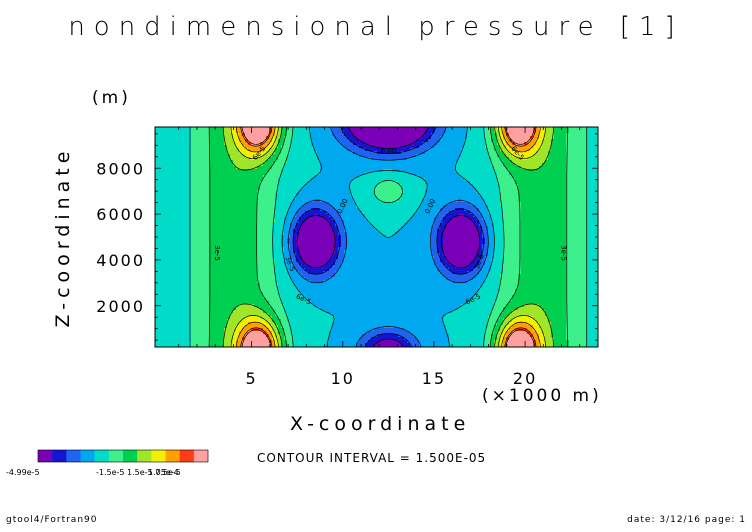  What do you see at coordinates (120, 260) in the screenshot?
I see `y-tick-label: 4000` at bounding box center [120, 260].